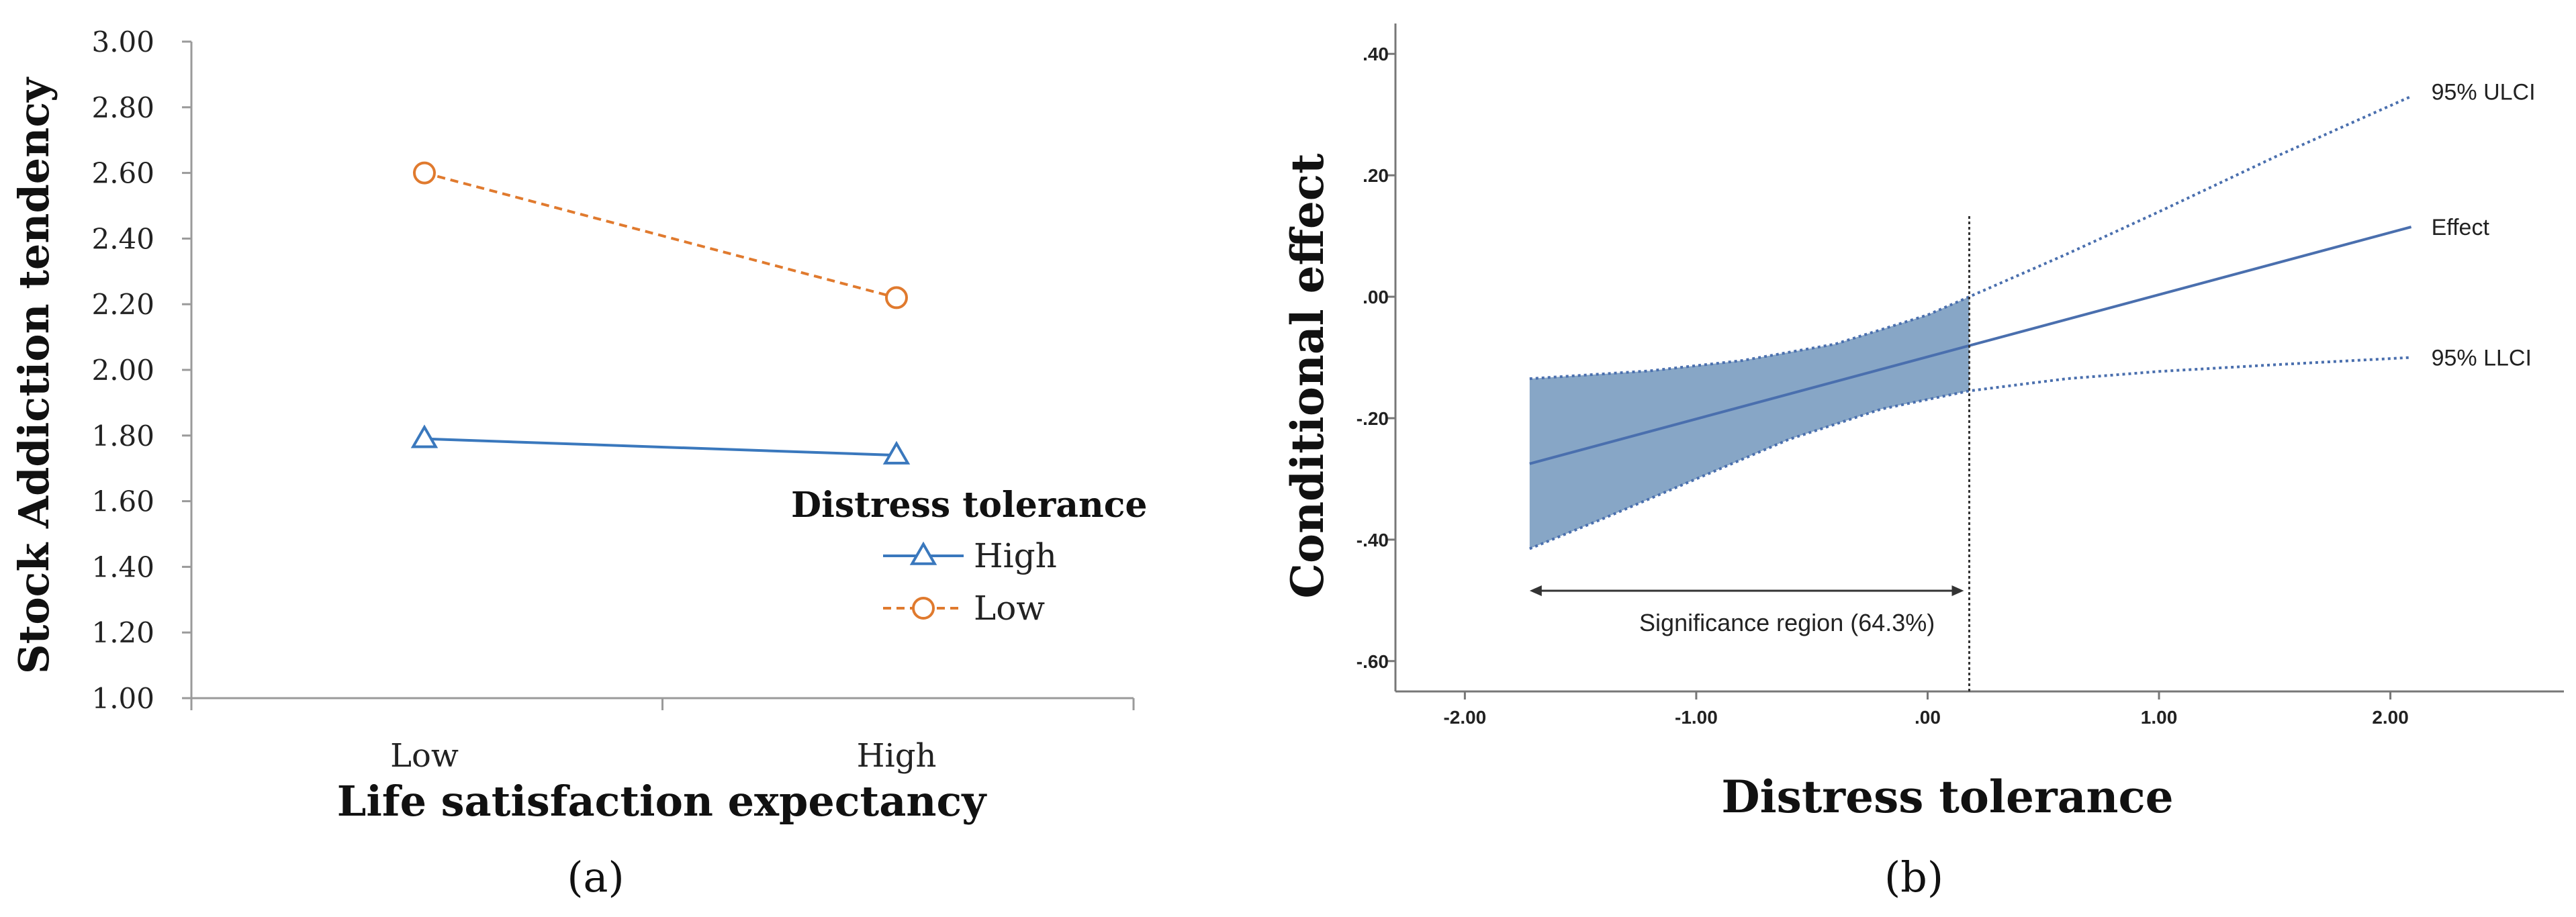 This screenshot has height=917, width=2576. I want to click on effect-label: Effect, so click(2461, 227).